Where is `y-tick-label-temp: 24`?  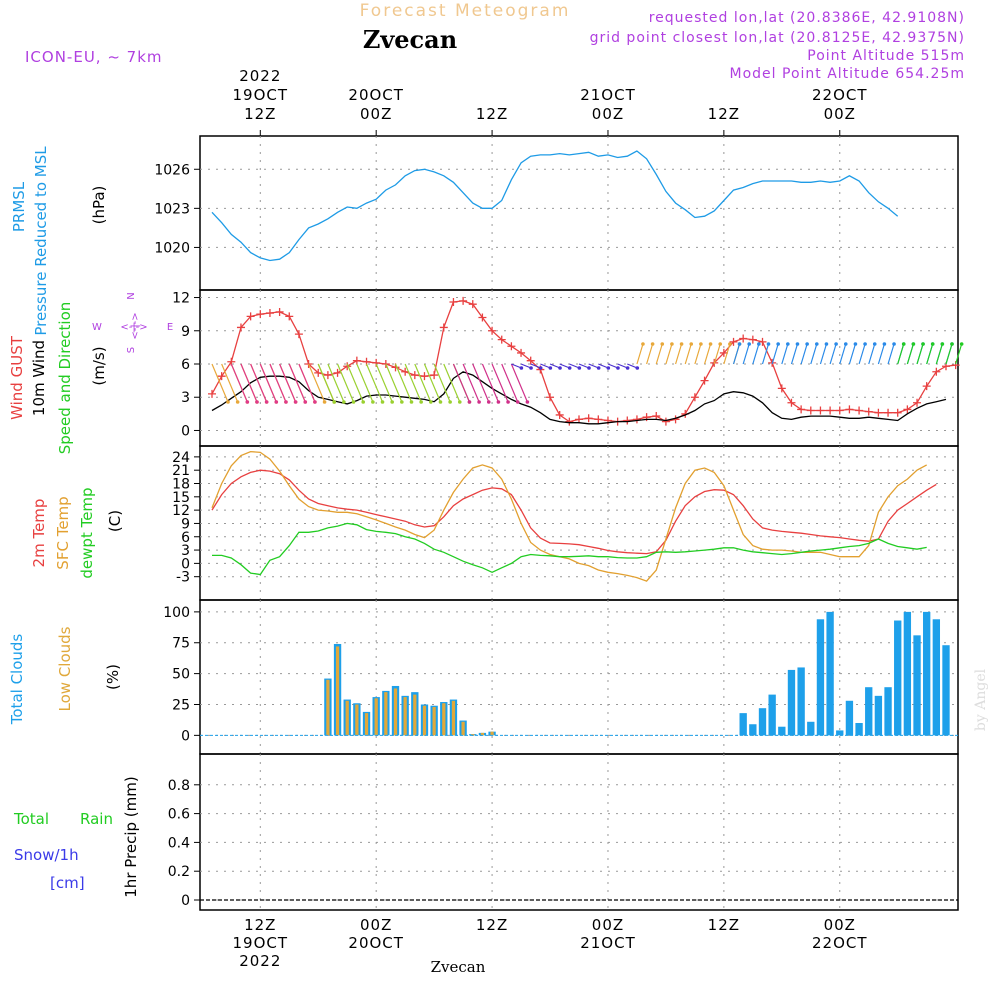
y-tick-label-temp: 24 is located at coordinates (181, 458).